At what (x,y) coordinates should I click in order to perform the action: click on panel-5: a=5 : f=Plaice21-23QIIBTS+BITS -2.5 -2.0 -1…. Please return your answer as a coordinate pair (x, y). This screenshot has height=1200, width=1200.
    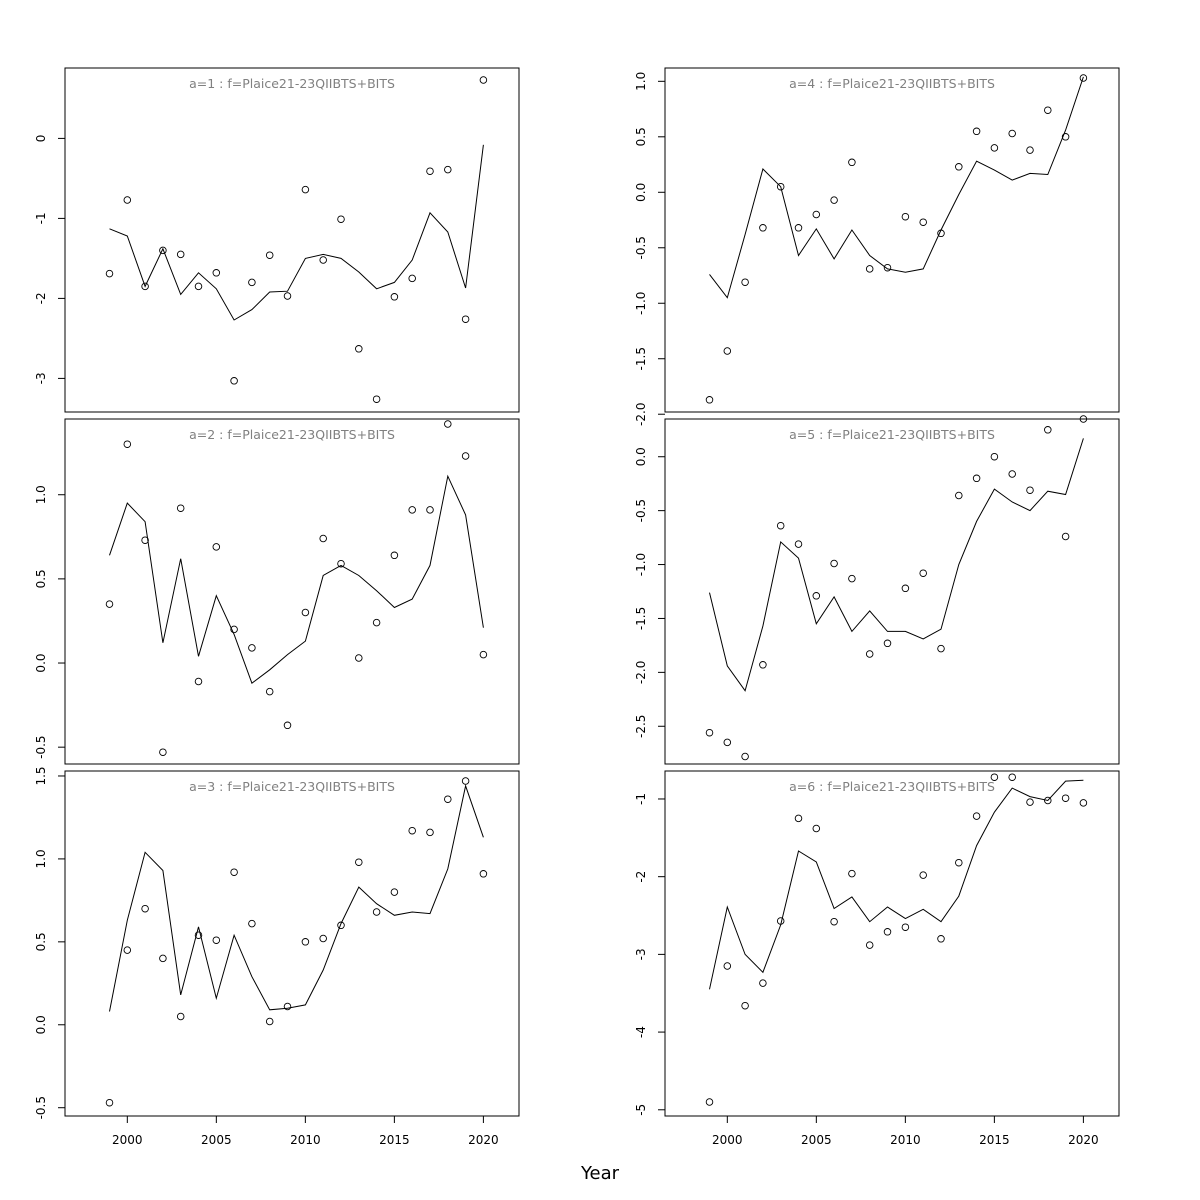
    Looking at the image, I should click on (877, 590).